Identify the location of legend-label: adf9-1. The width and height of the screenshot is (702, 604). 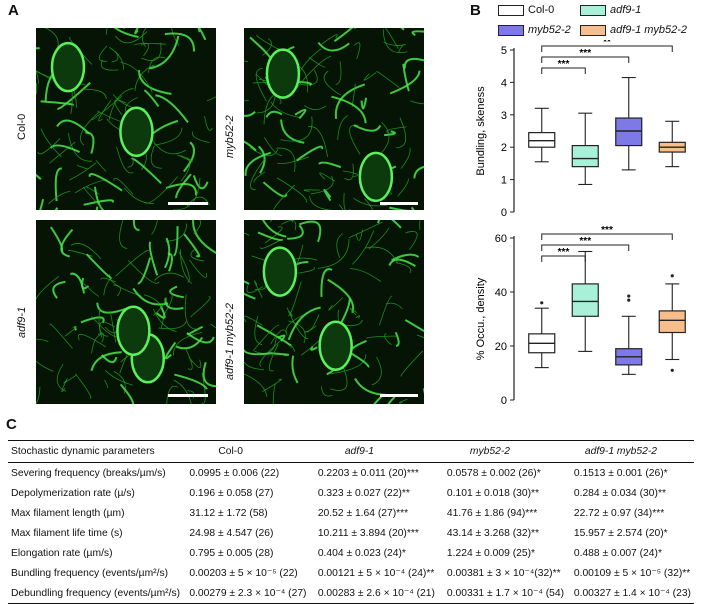
(625, 10).